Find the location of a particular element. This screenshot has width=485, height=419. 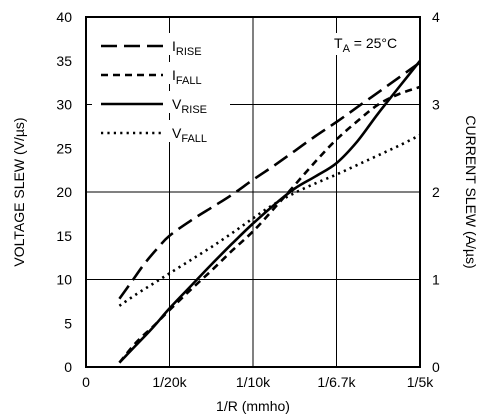

legend-label: IRISE is located at coordinates (187, 48).